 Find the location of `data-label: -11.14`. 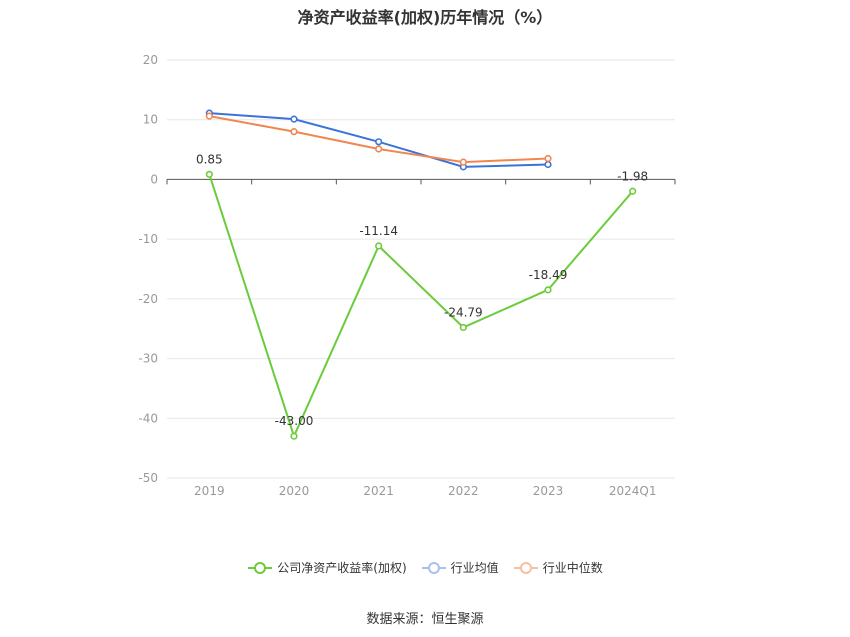

data-label: -11.14 is located at coordinates (378, 231).